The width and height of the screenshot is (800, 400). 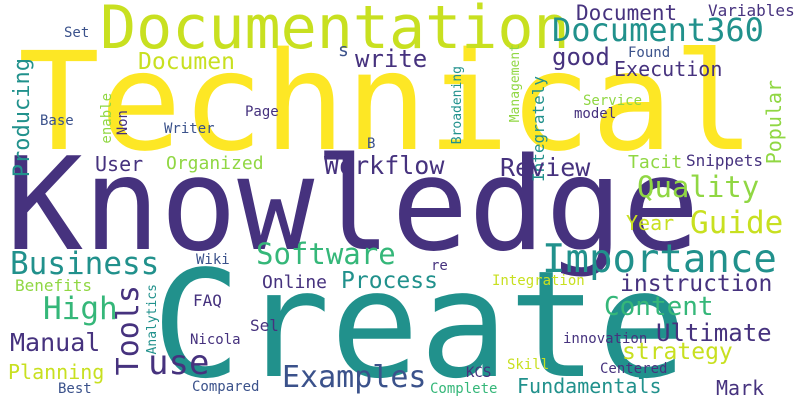 What do you see at coordinates (22, 118) in the screenshot?
I see `word-producing: Producing` at bounding box center [22, 118].